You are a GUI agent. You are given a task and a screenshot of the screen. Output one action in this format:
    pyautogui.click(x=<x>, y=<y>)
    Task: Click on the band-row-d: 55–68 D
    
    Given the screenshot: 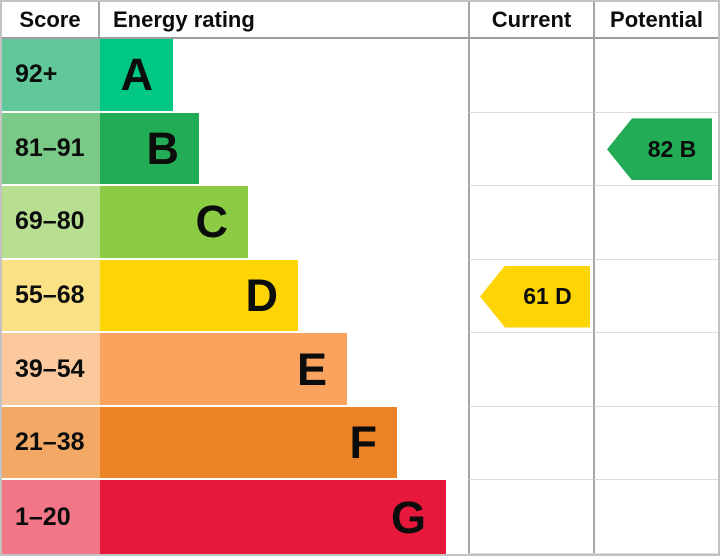 What is the action you would take?
    pyautogui.click(x=360, y=296)
    